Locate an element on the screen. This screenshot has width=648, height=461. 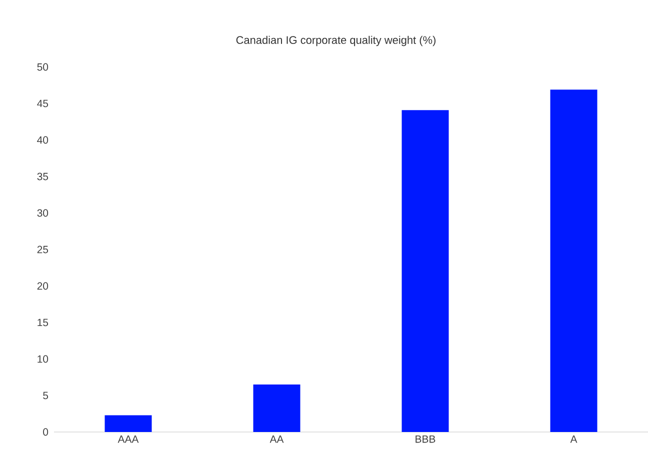
y-tick-label: 25 is located at coordinates (42, 250).